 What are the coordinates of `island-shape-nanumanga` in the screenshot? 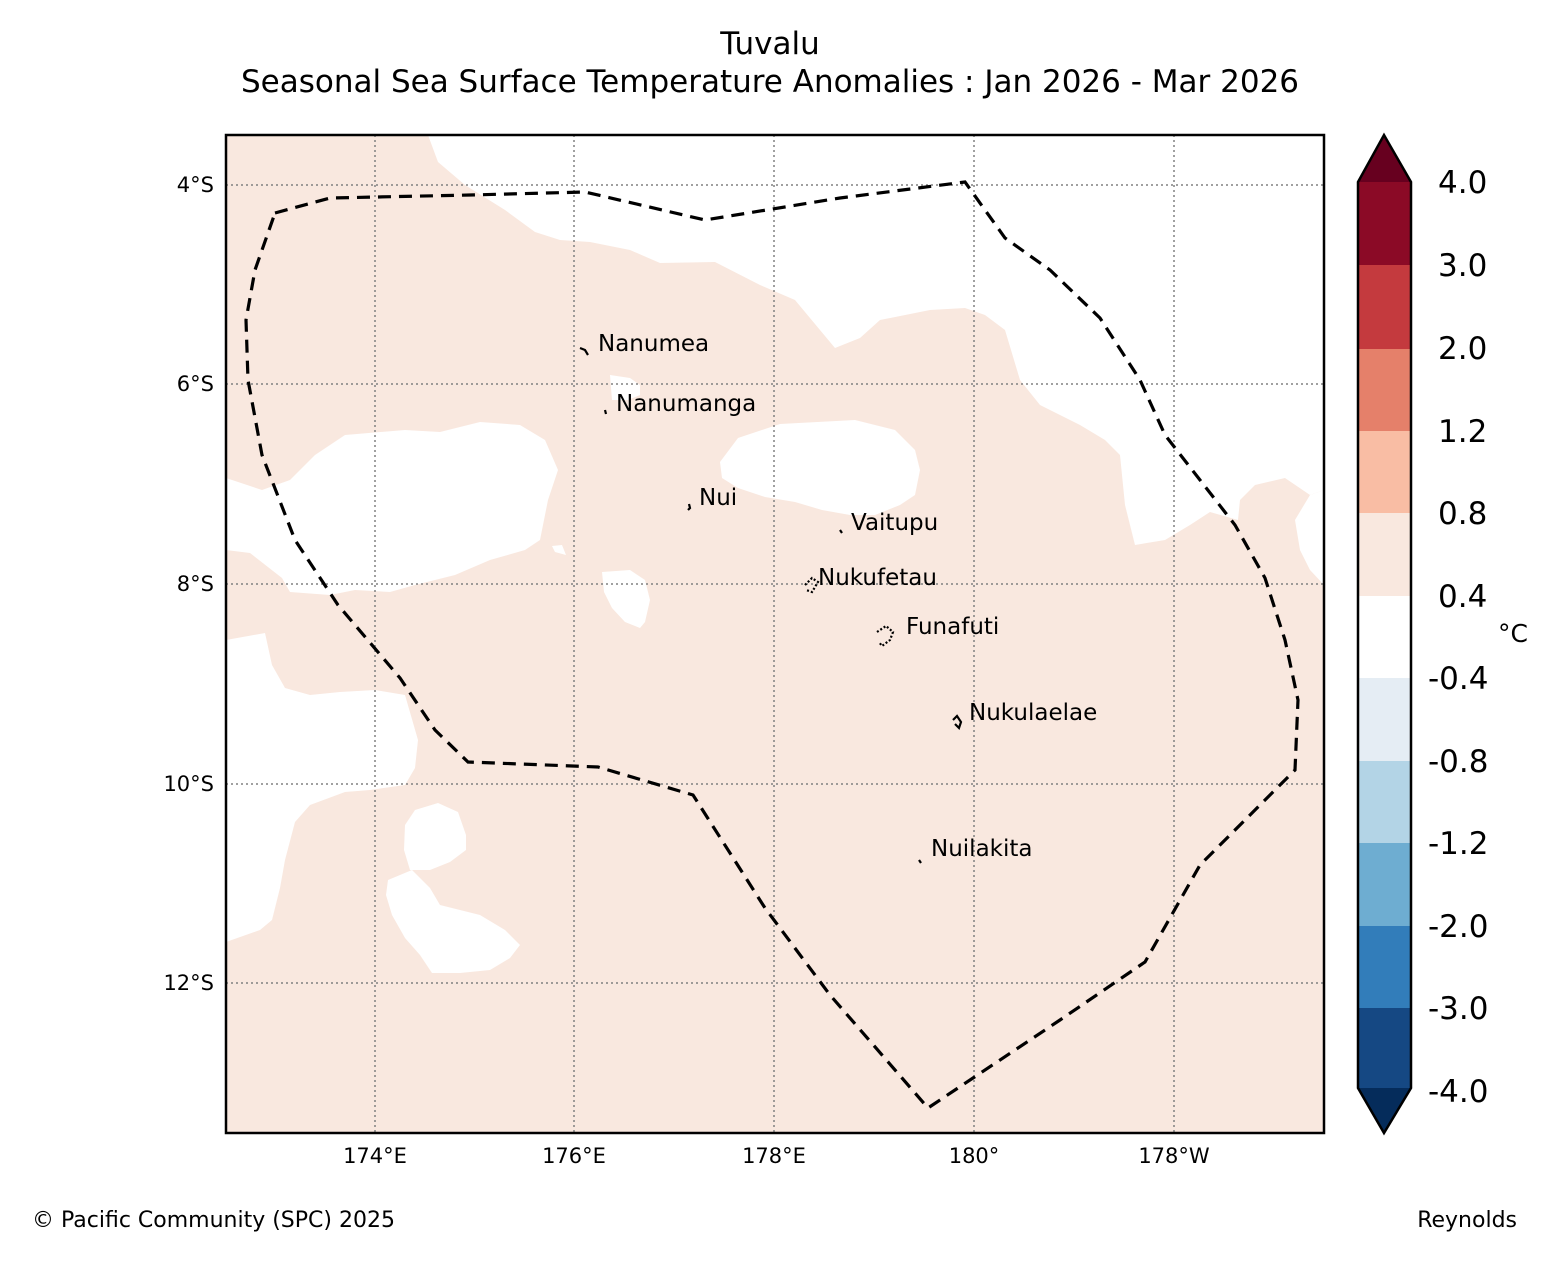 It's located at (605, 412).